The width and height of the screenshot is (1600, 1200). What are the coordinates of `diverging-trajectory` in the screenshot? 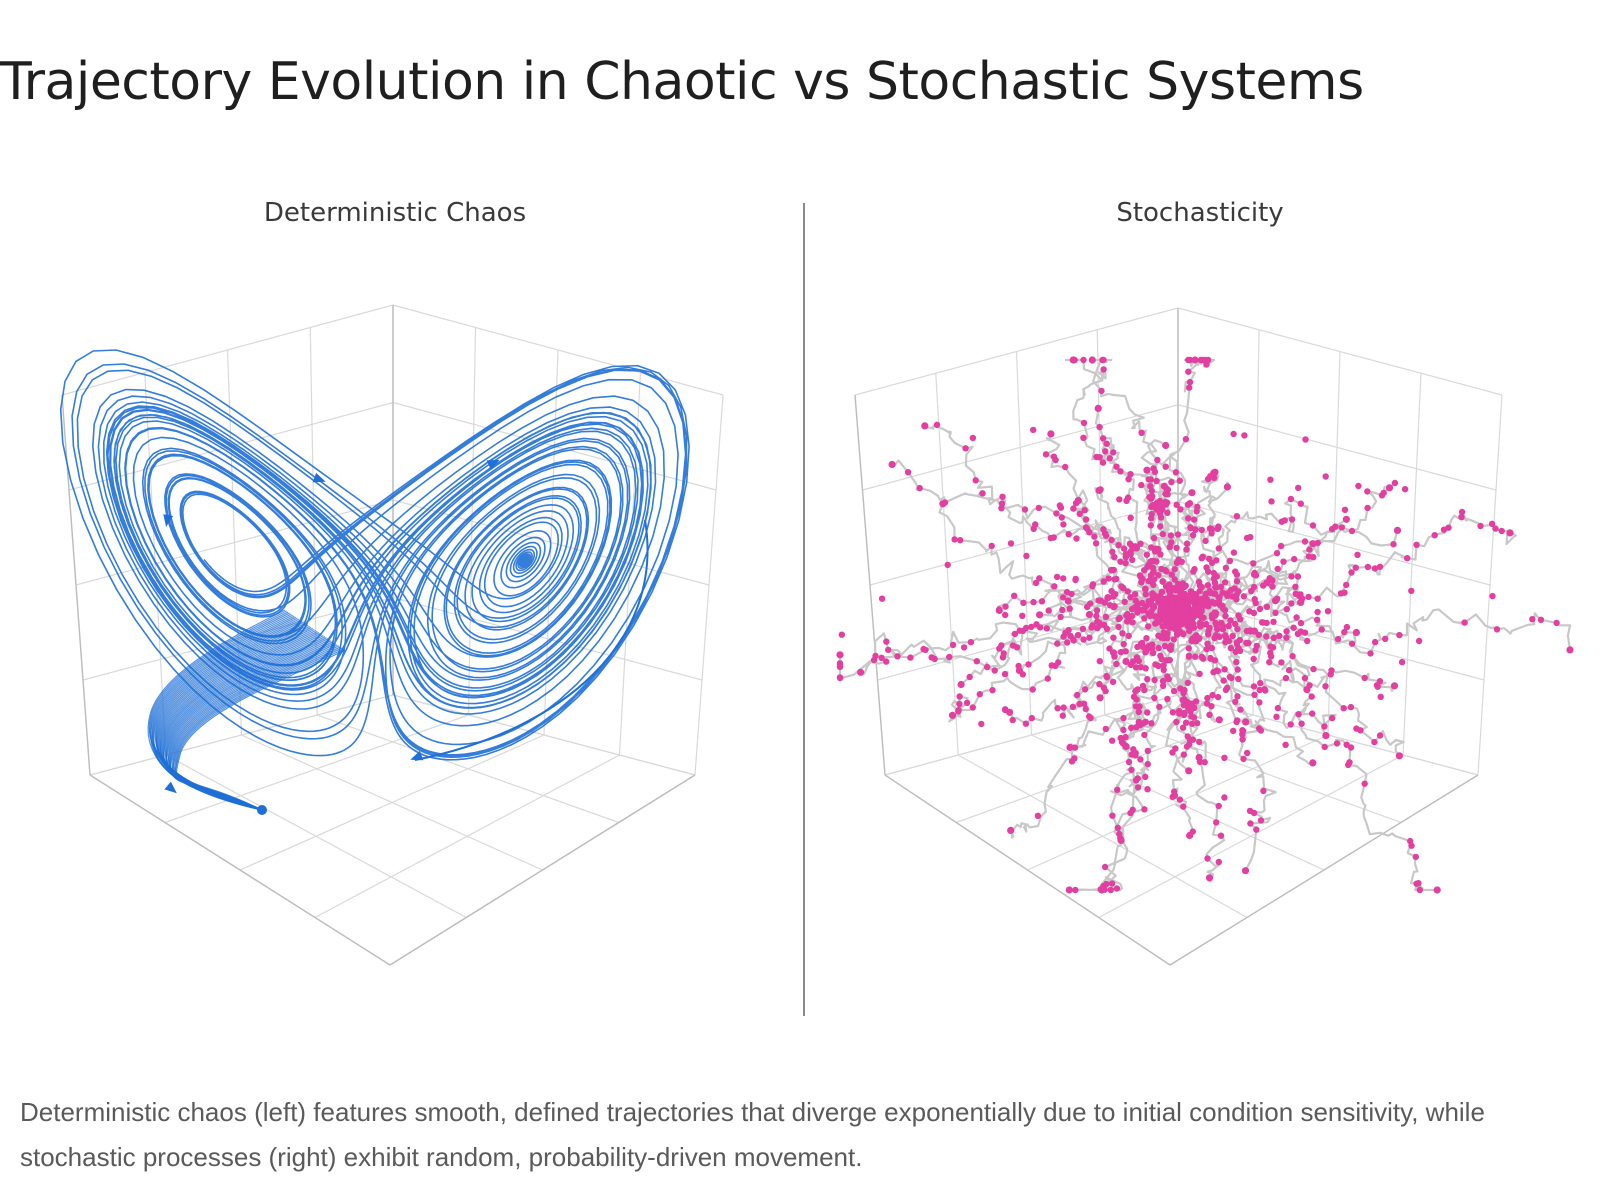 It's located at (259, 729).